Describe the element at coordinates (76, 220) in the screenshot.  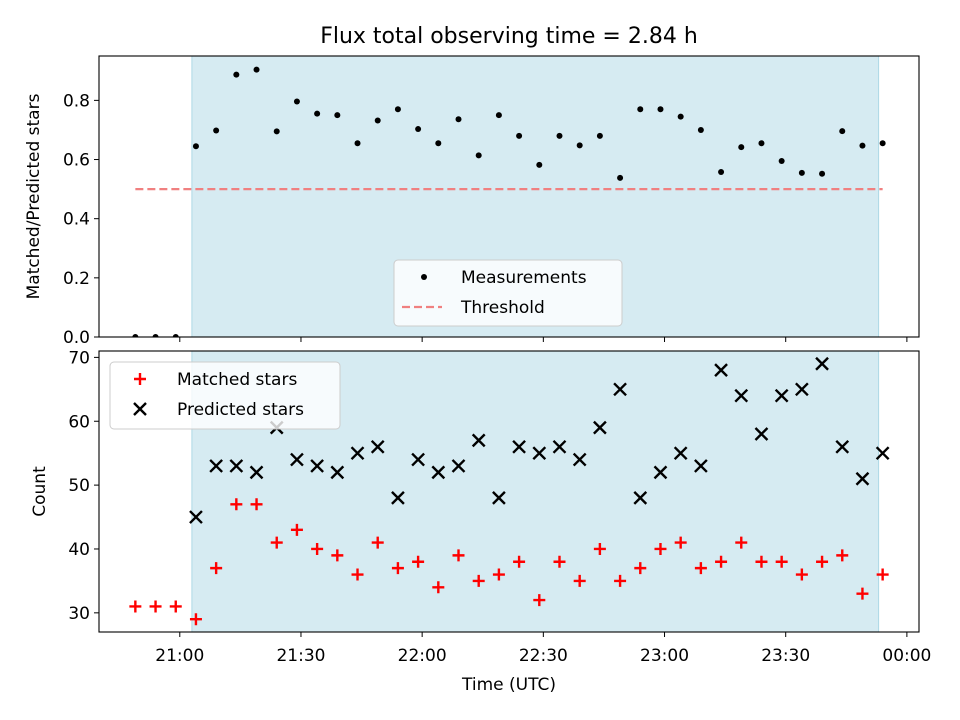
I see `y-tick-label: 0.4` at that location.